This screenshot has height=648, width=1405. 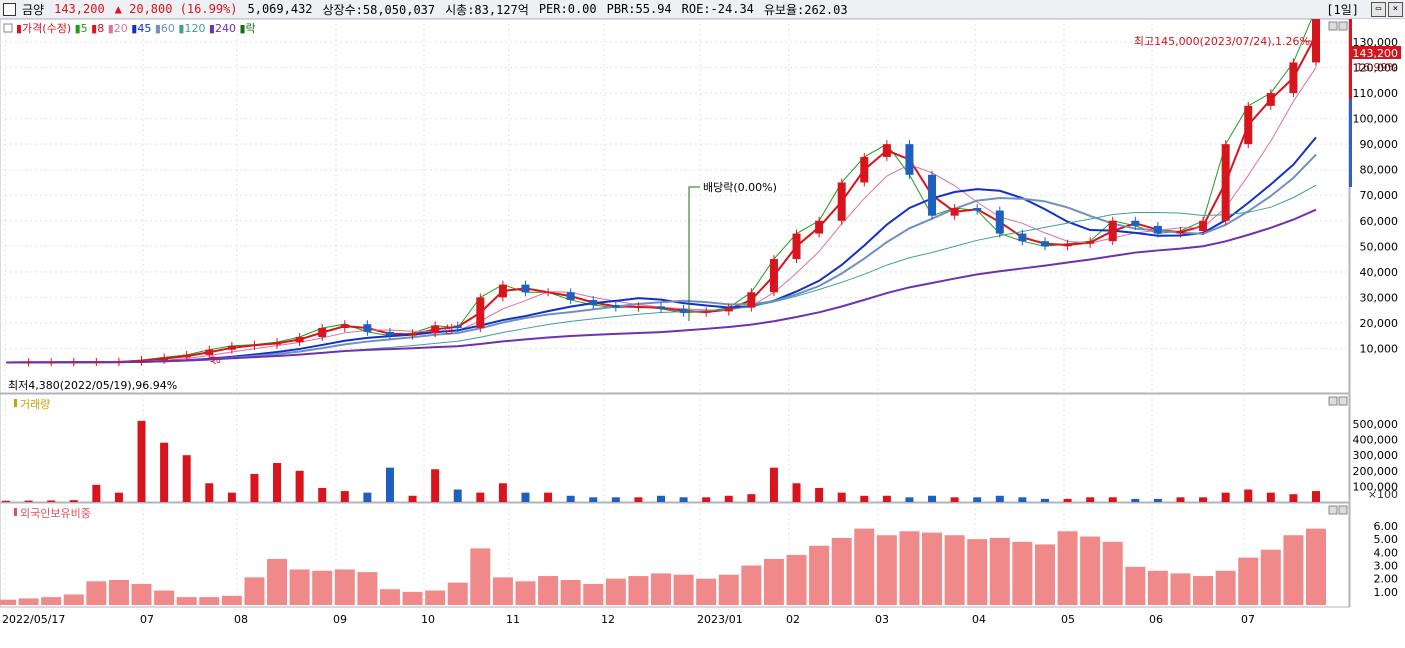 What do you see at coordinates (1379, 297) in the screenshot?
I see `y-tick-label: 30,000` at bounding box center [1379, 297].